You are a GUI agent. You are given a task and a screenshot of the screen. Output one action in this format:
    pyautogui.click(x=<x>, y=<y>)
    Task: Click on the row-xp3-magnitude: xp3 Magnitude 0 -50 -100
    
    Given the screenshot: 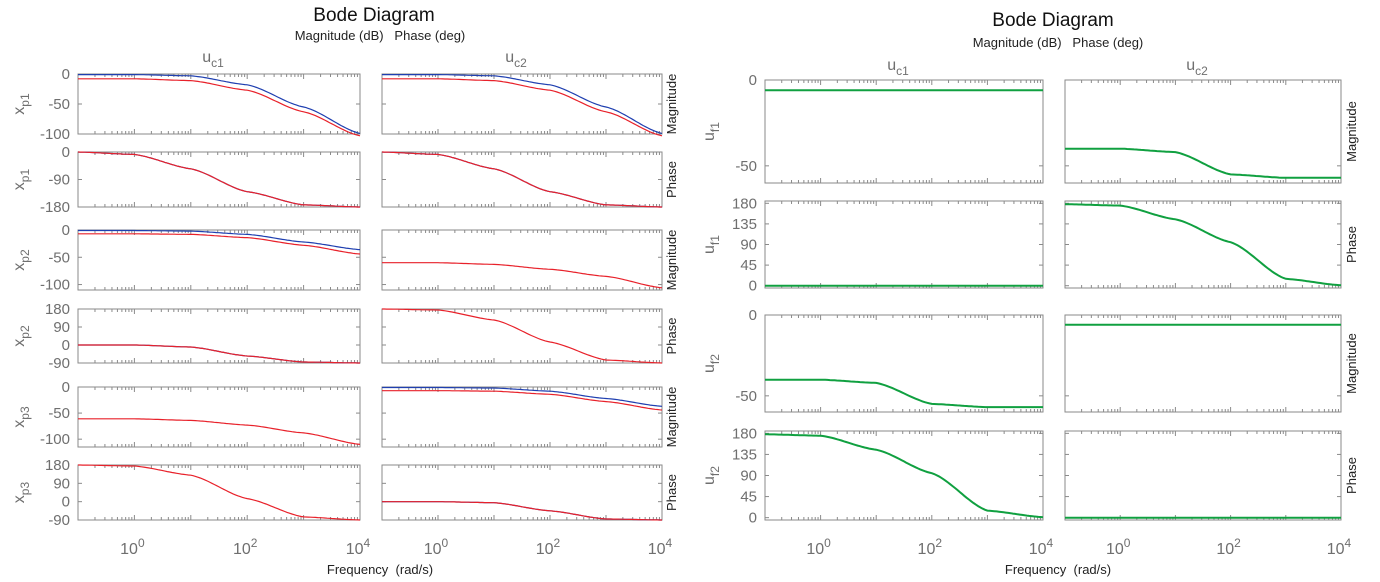 What is the action you would take?
    pyautogui.click(x=345, y=413)
    